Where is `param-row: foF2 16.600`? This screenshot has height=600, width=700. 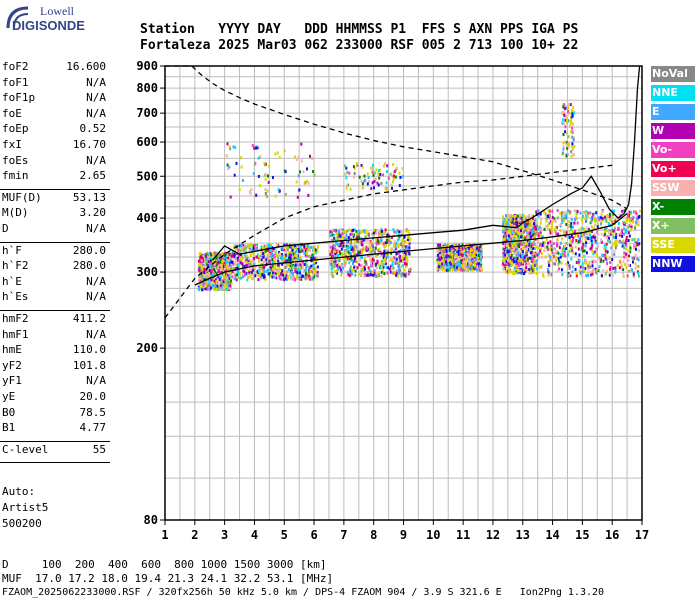 param-row: foF2 16.600 is located at coordinates (54, 67).